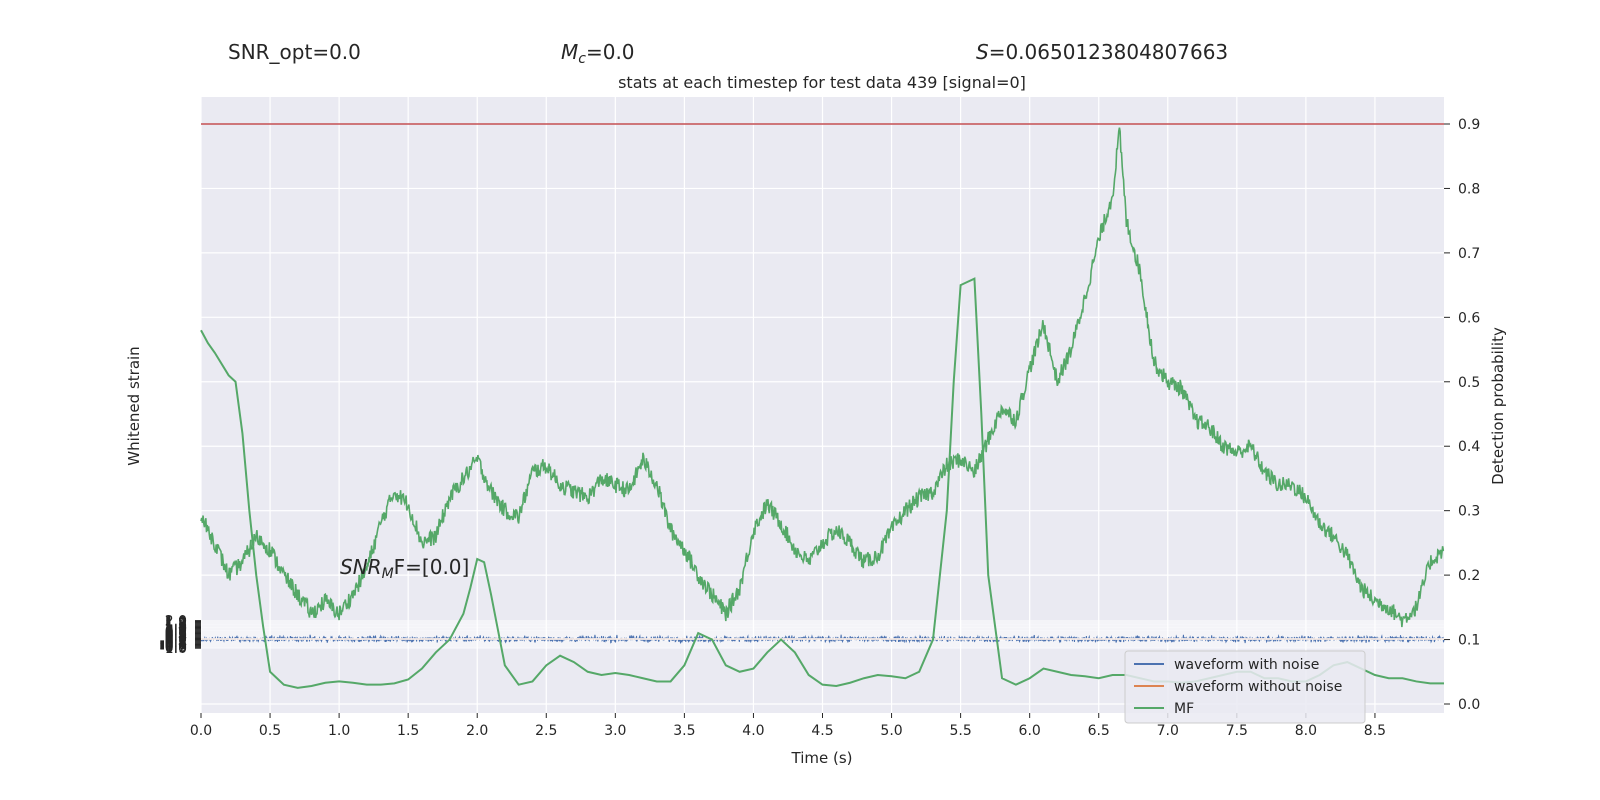 The height and width of the screenshot is (800, 1600). Describe the element at coordinates (1469, 254) in the screenshot. I see `right-tick-label: 0.7` at that location.